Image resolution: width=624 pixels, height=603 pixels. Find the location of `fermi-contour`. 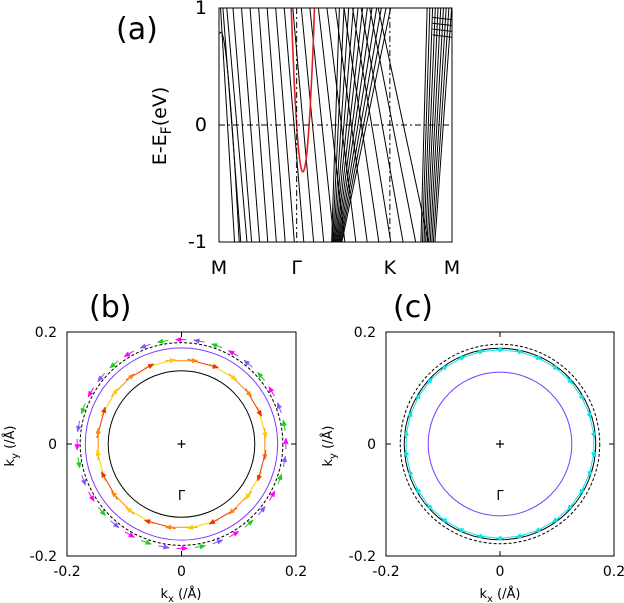

fermi-contour is located at coordinates (181, 444).